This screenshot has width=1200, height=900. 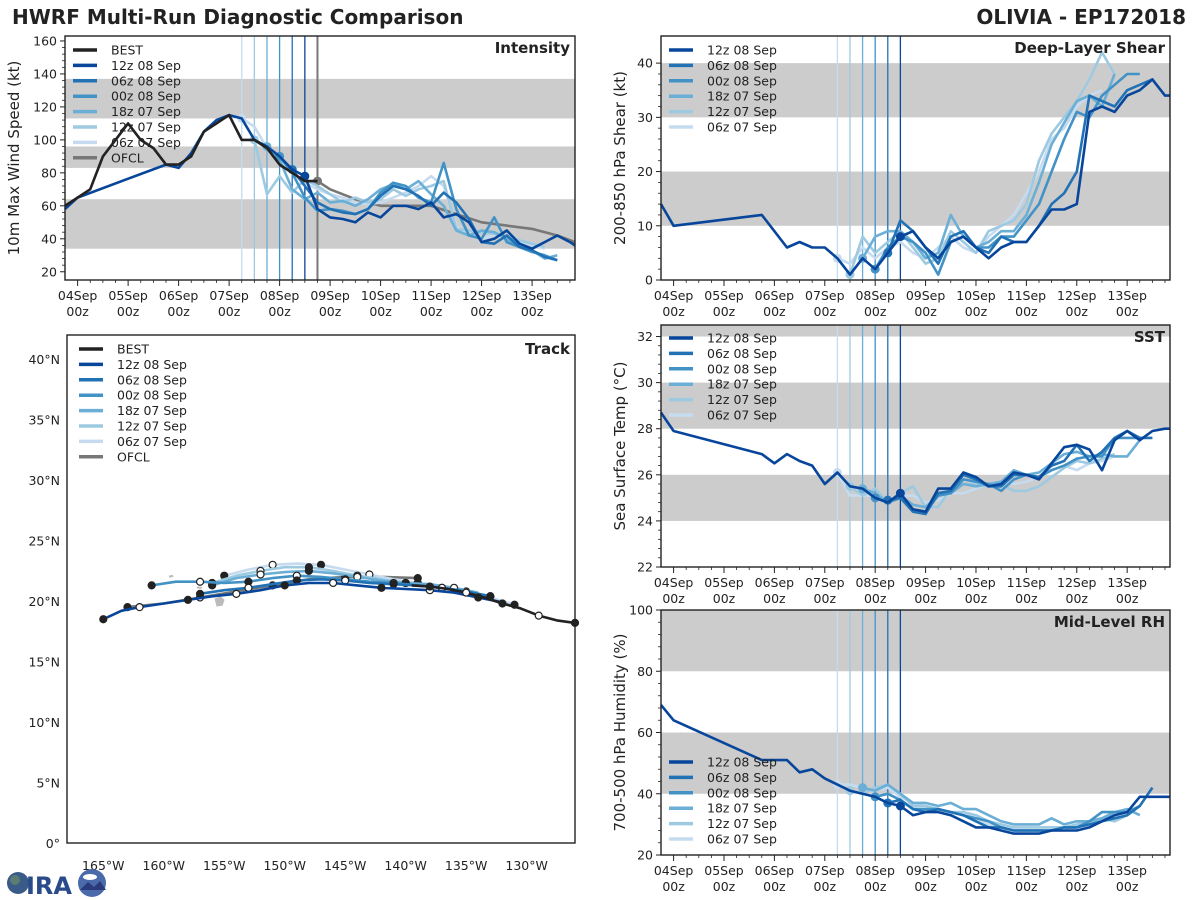 What do you see at coordinates (742, 762) in the screenshot?
I see `legend-label: 12z 08 Sep` at bounding box center [742, 762].